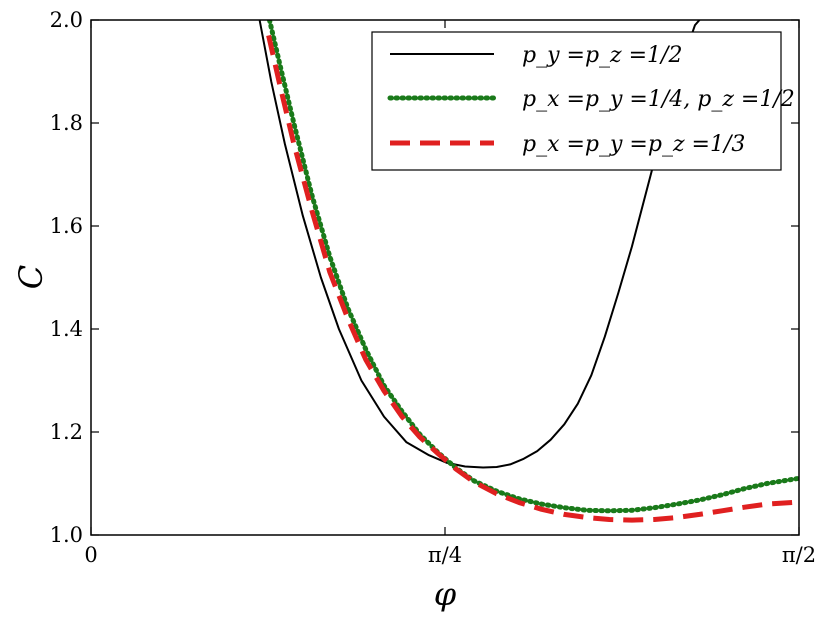 Image resolution: width=830 pixels, height=623 pixels. I want to click on y-tick-label: 1.6, so click(66, 226).